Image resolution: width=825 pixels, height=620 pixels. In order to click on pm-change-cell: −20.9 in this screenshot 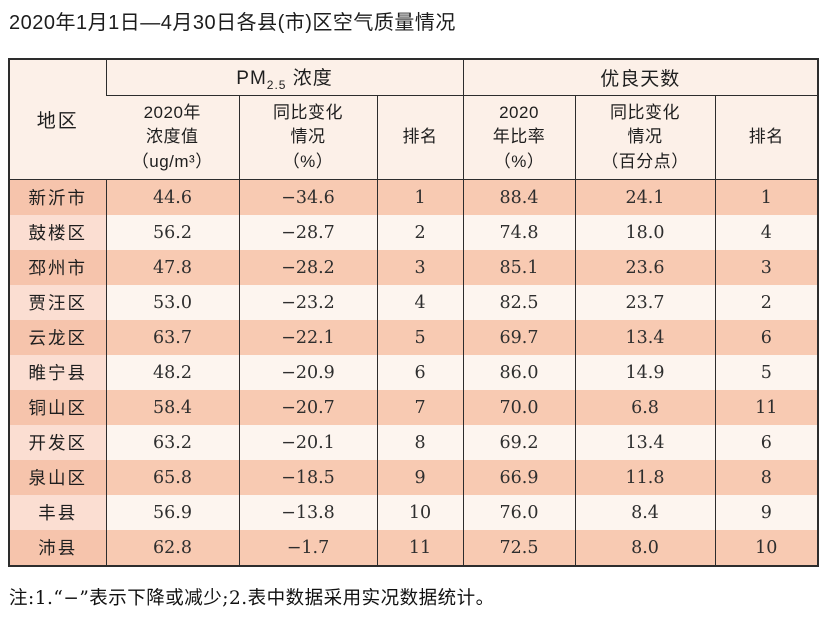, I will do `click(307, 372)`.